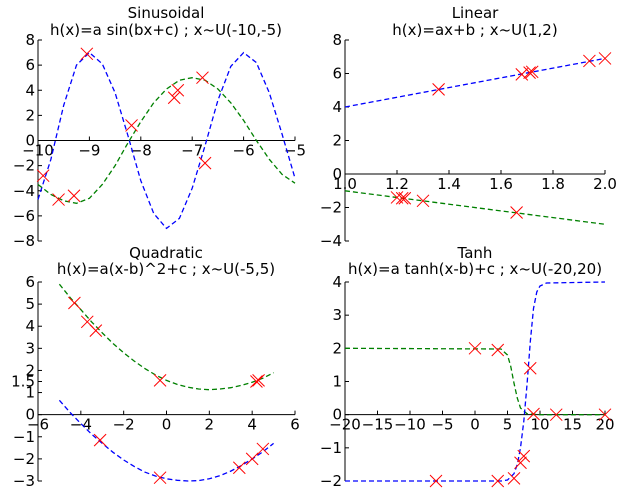  Describe the element at coordinates (124, 425) in the screenshot. I see `x-tick-label: −2` at that location.